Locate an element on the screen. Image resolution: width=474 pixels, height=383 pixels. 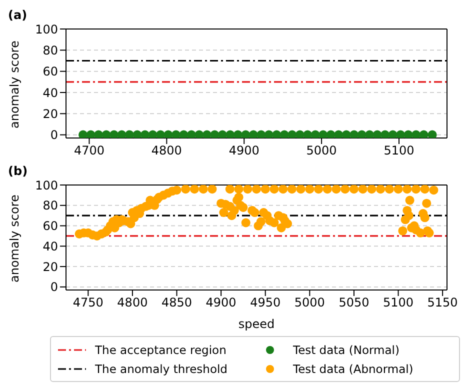
legend-label: Test data (Normal) is located at coordinates (346, 349).